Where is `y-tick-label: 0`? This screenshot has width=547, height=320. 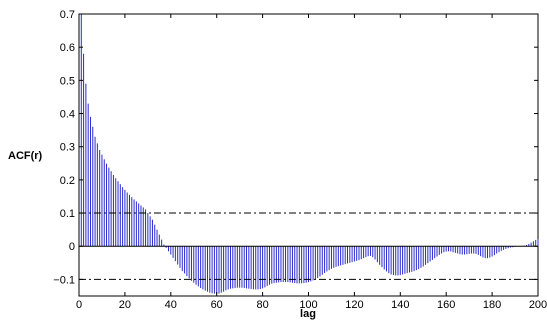
y-tick-label: 0 is located at coordinates (72, 247).